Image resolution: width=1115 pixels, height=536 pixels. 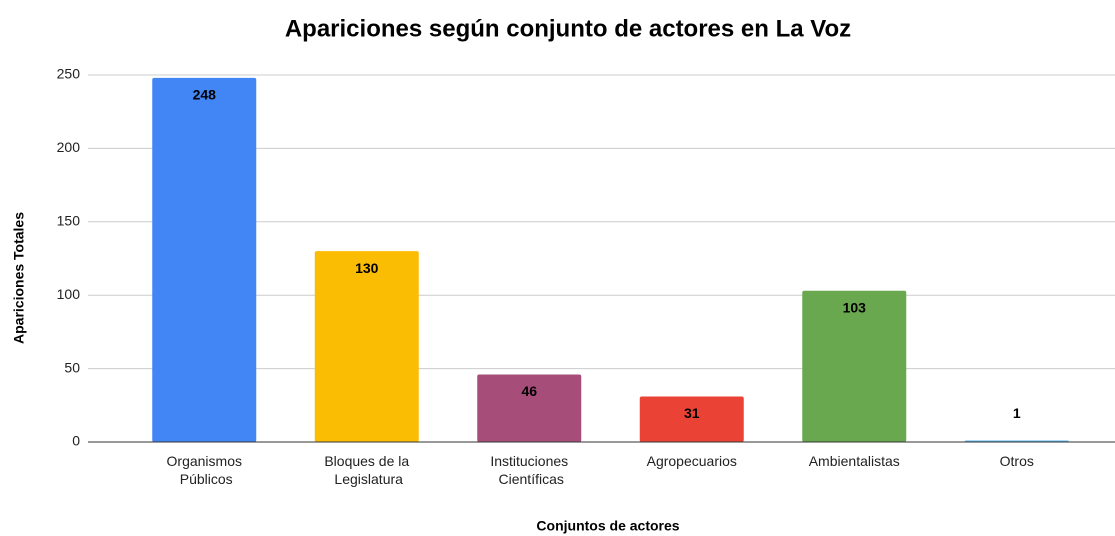 What do you see at coordinates (692, 413) in the screenshot?
I see `data-label: 31` at bounding box center [692, 413].